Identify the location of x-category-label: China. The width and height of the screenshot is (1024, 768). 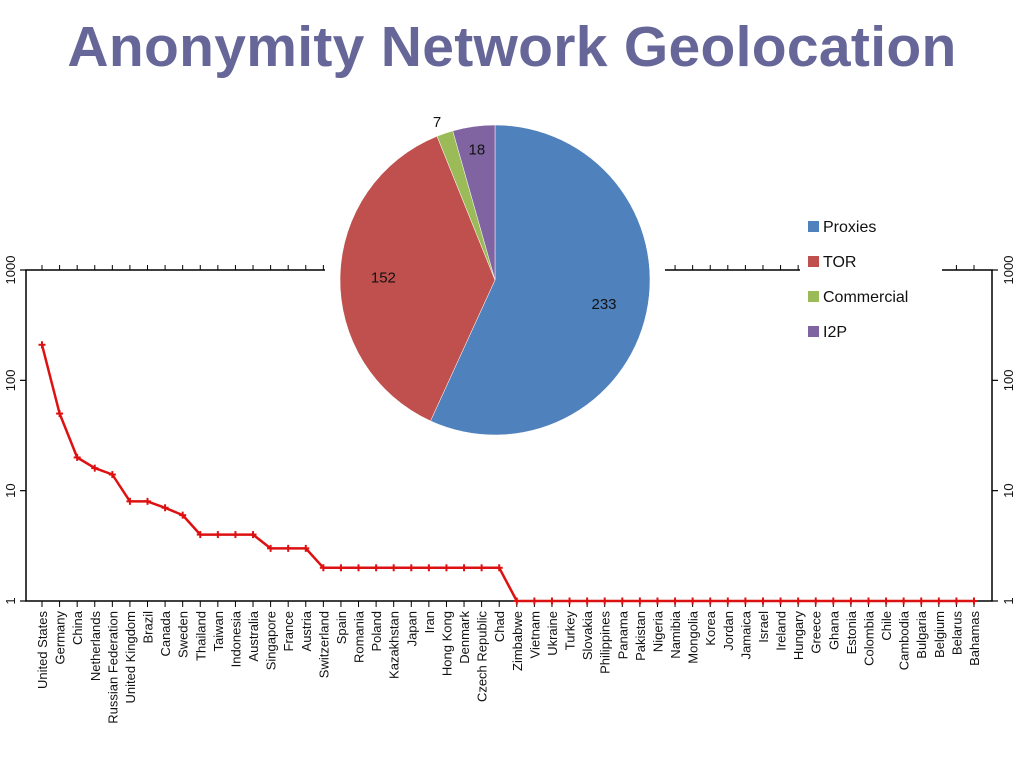
(77, 627).